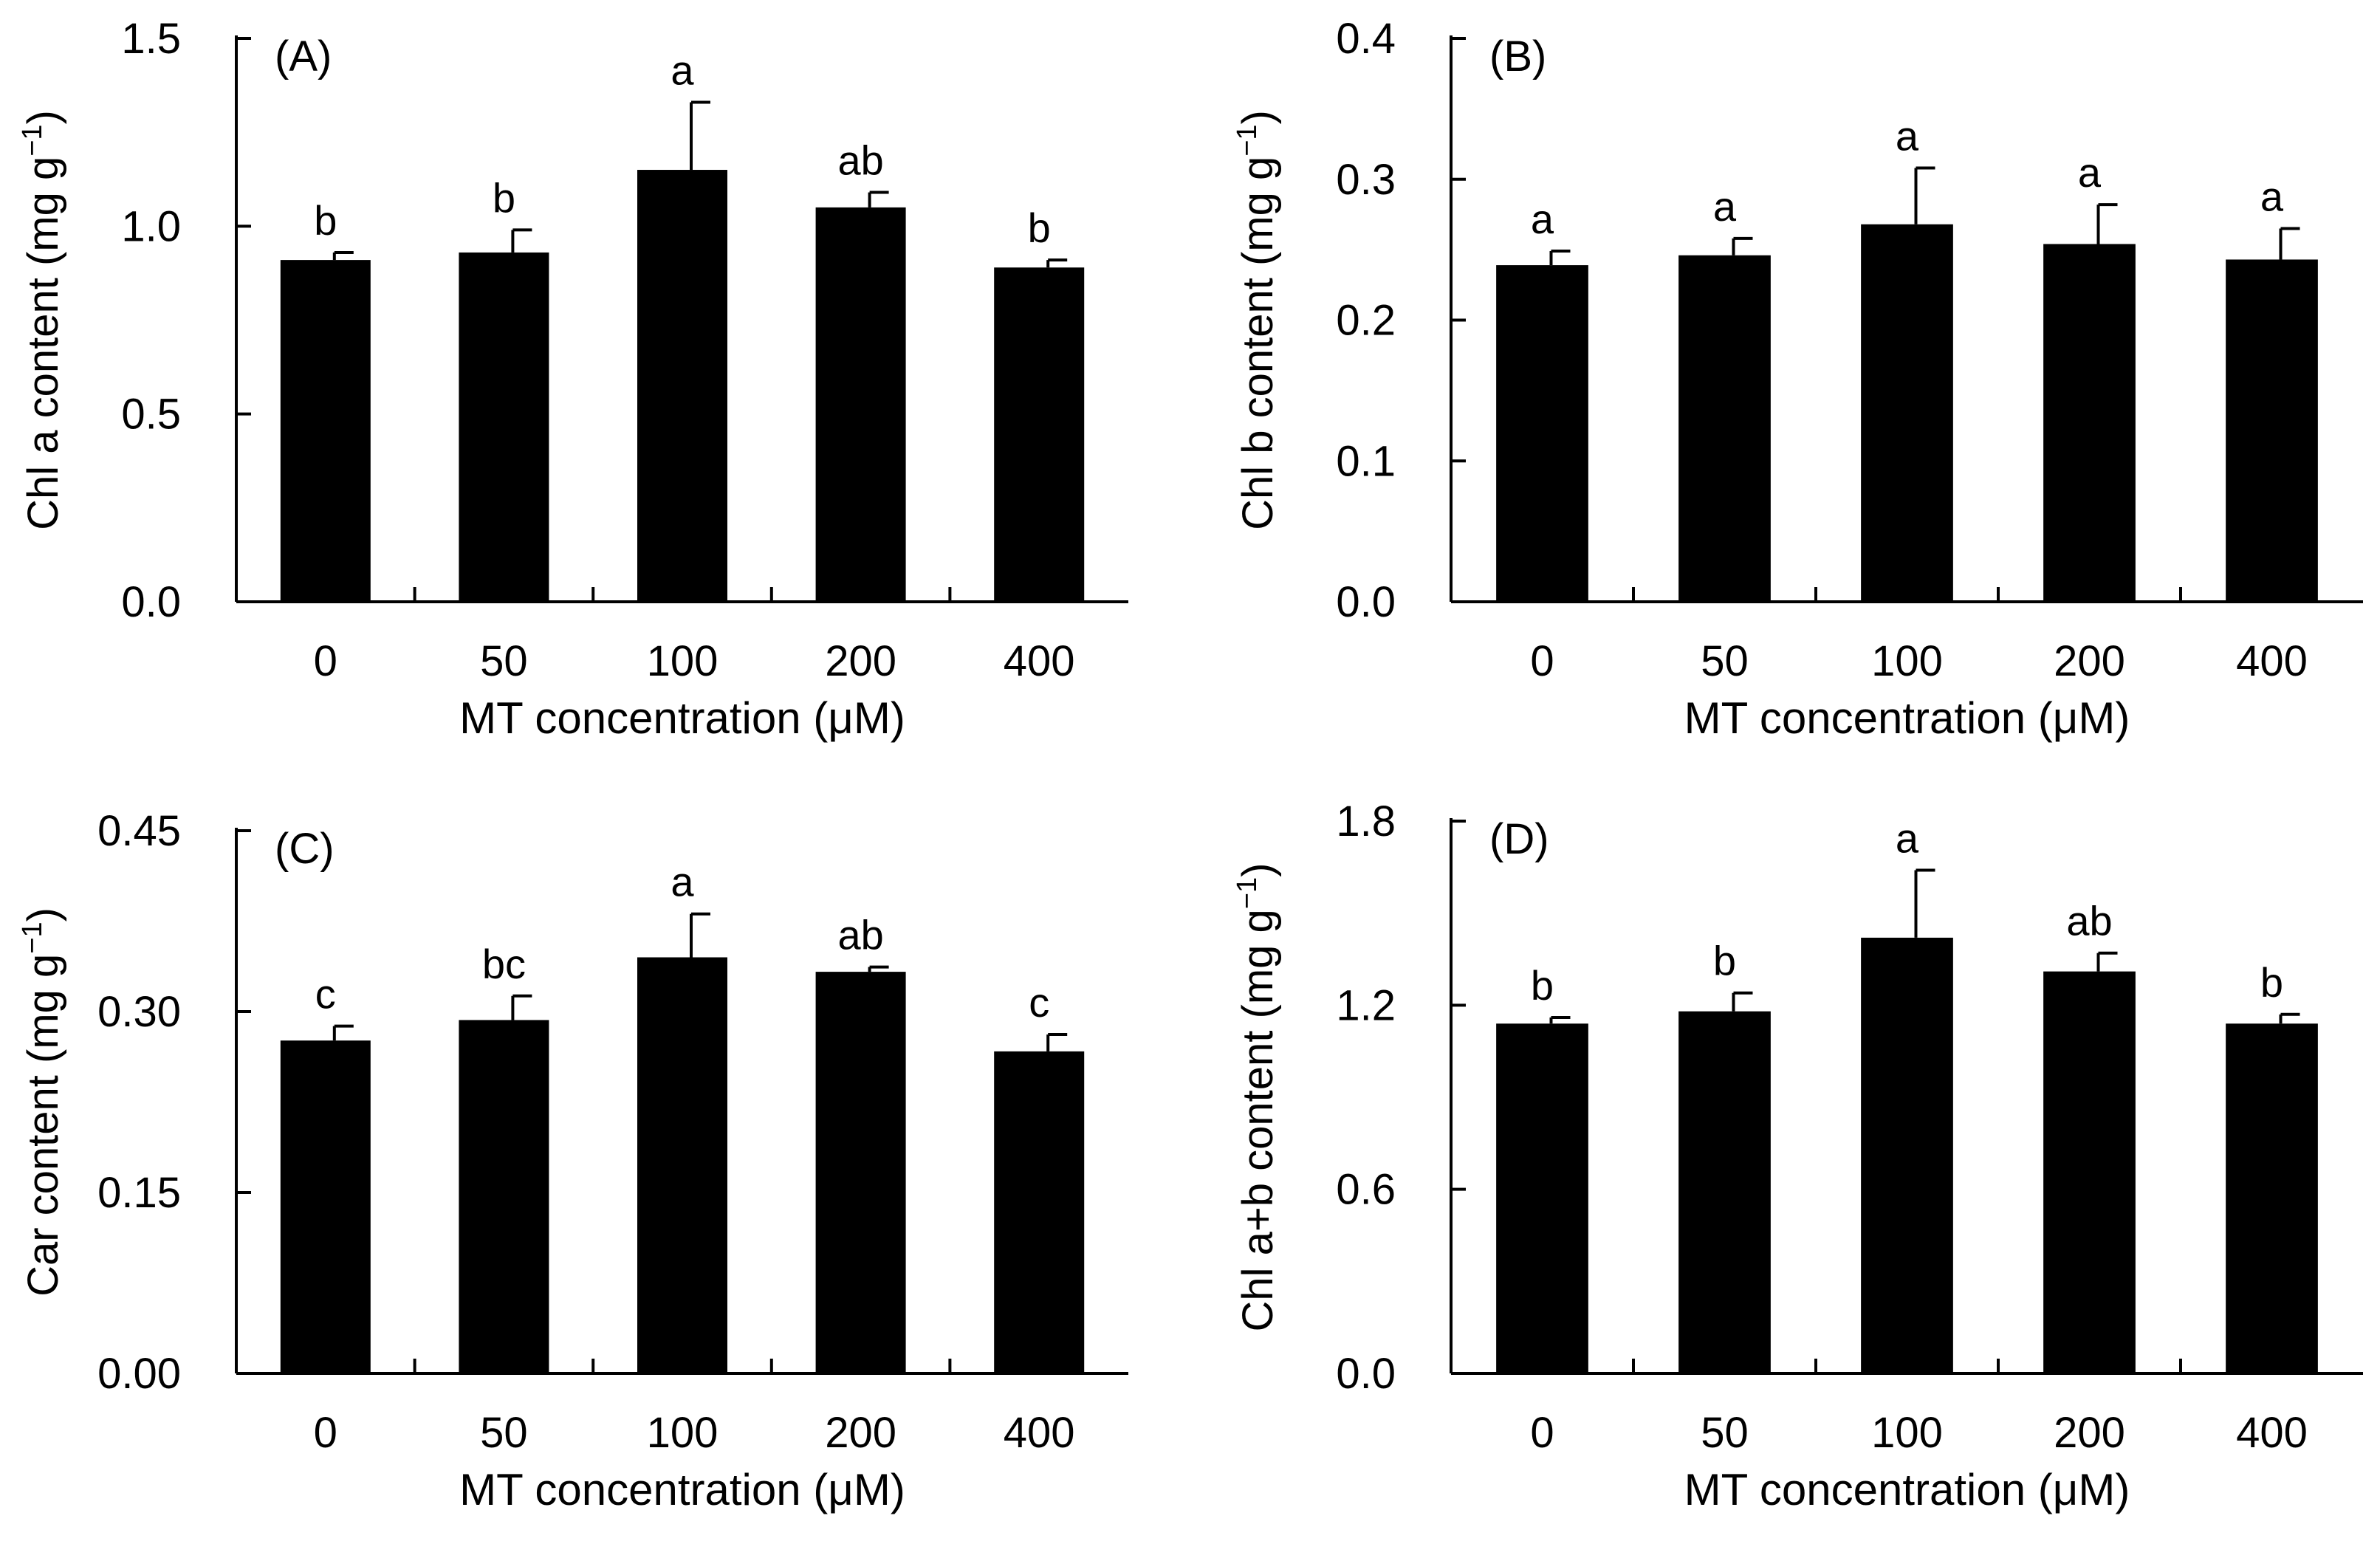 This screenshot has width=2380, height=1558. What do you see at coordinates (1366, 180) in the screenshot?
I see `y-tick-label: 0.3` at bounding box center [1366, 180].